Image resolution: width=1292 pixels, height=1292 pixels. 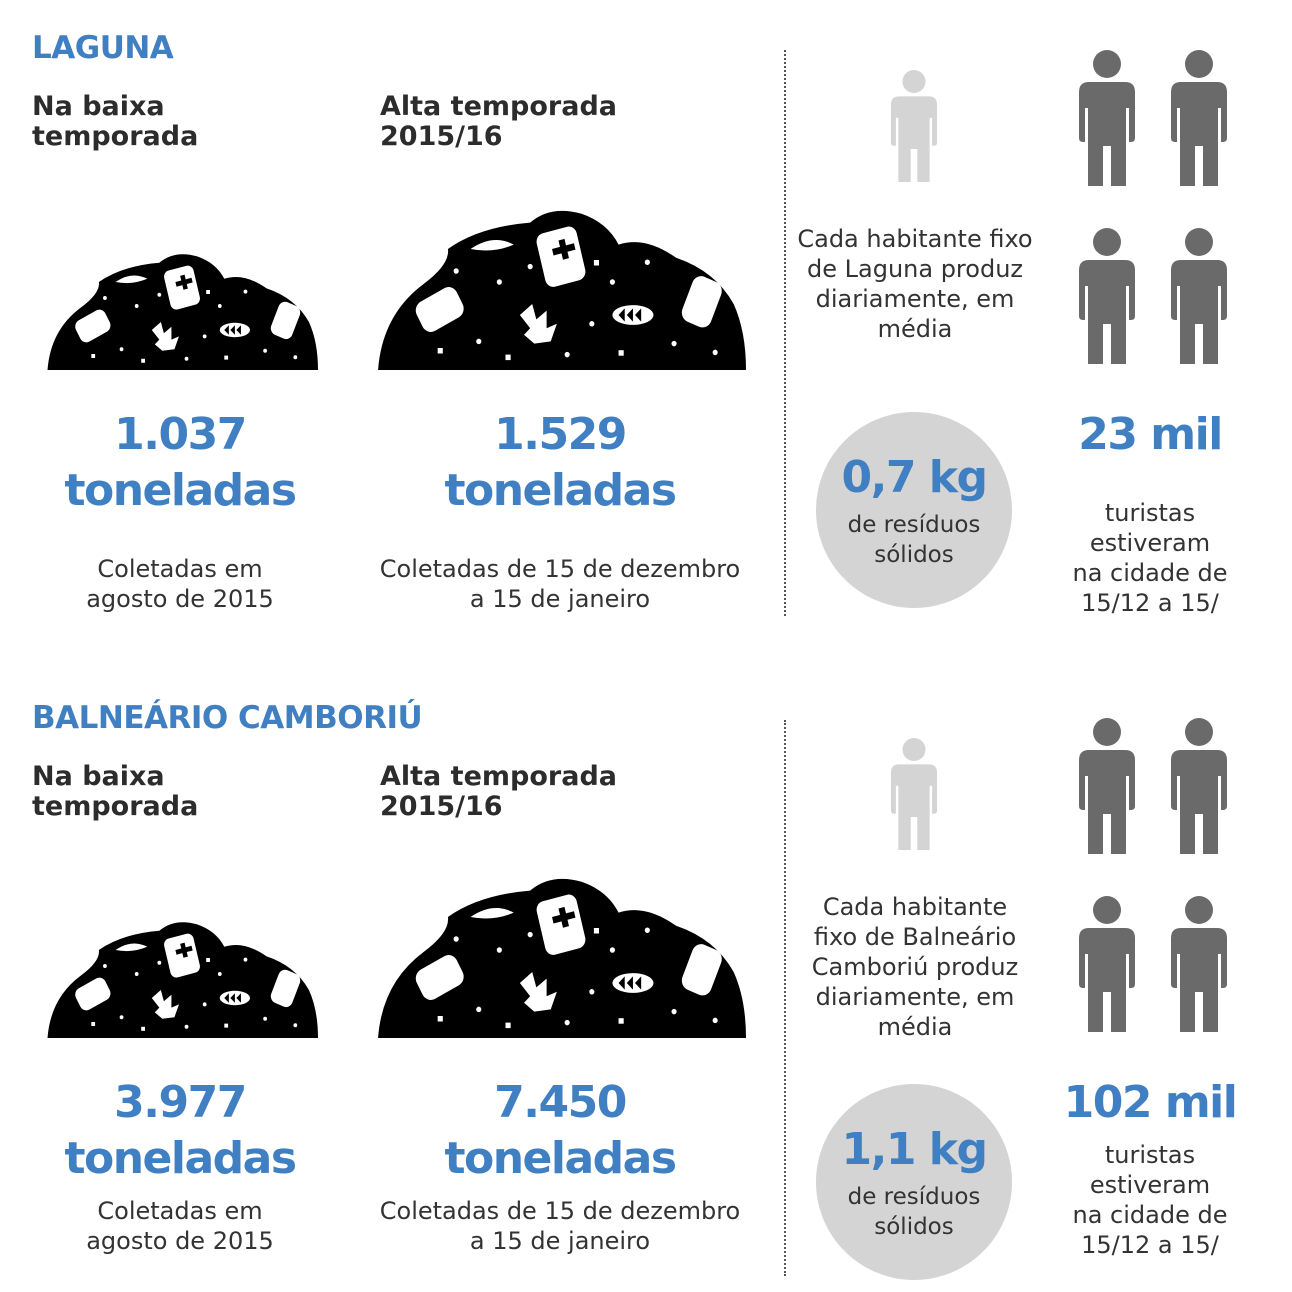 I want to click on per-capita-value: 0,7 kg, so click(x=914, y=477).